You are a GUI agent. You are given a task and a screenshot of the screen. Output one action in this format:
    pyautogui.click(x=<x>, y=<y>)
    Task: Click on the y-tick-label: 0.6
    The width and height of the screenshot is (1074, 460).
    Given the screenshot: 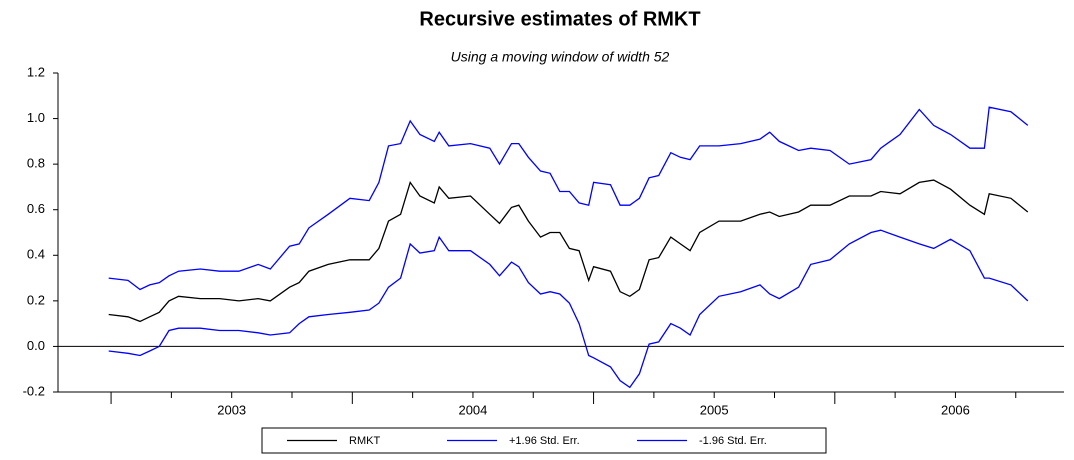 What is the action you would take?
    pyautogui.click(x=36, y=208)
    